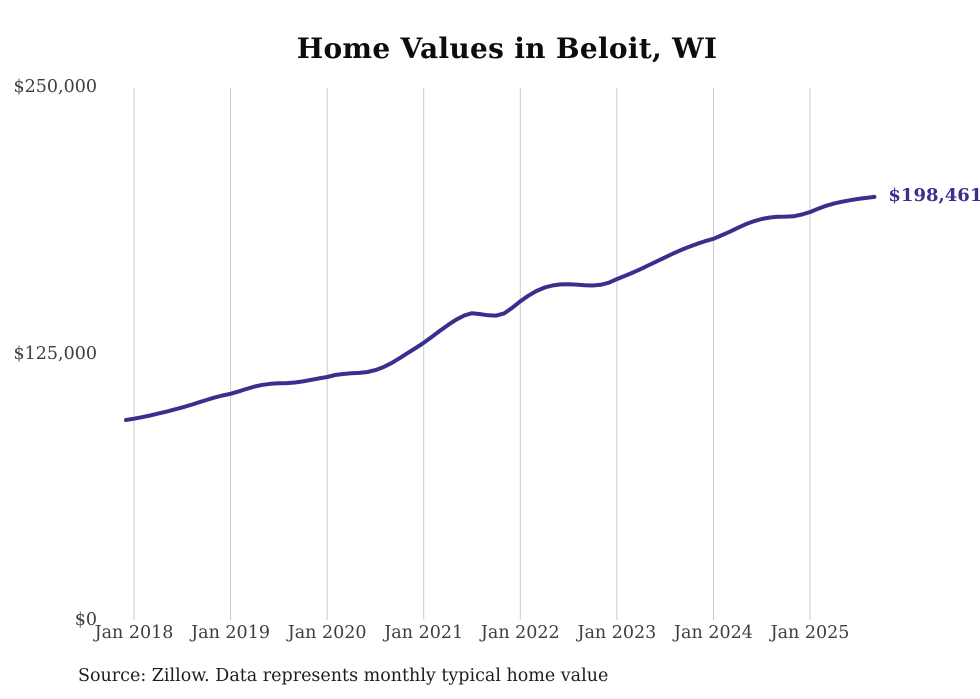 Image resolution: width=980 pixels, height=699 pixels. I want to click on x-tick-label: Jan 2025, so click(810, 633).